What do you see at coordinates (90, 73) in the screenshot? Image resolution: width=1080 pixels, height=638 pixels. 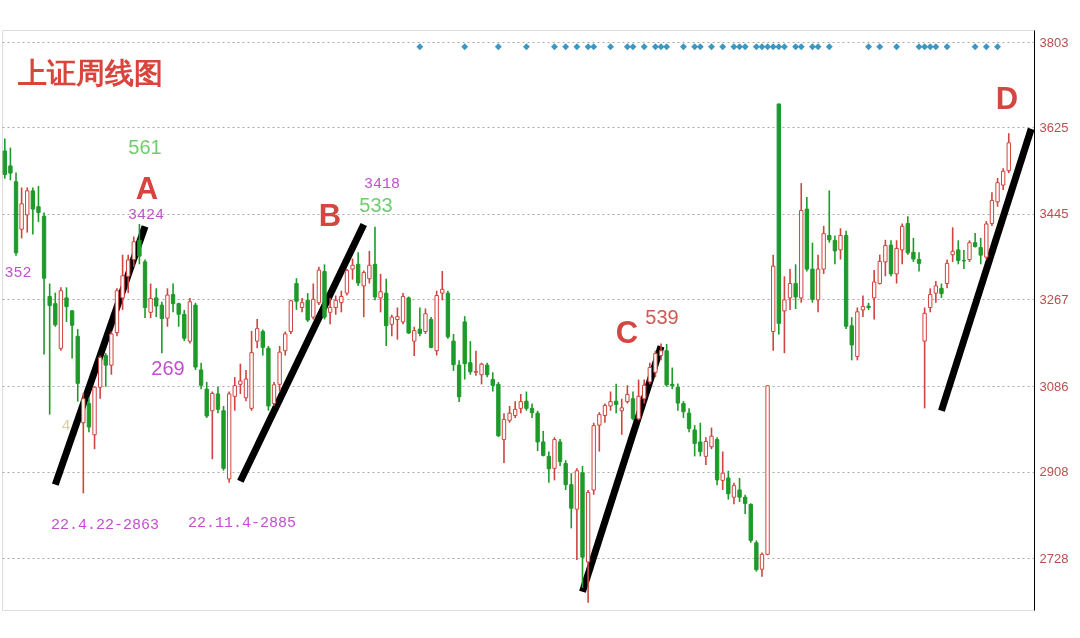 I see `text: 上证周线图` at bounding box center [90, 73].